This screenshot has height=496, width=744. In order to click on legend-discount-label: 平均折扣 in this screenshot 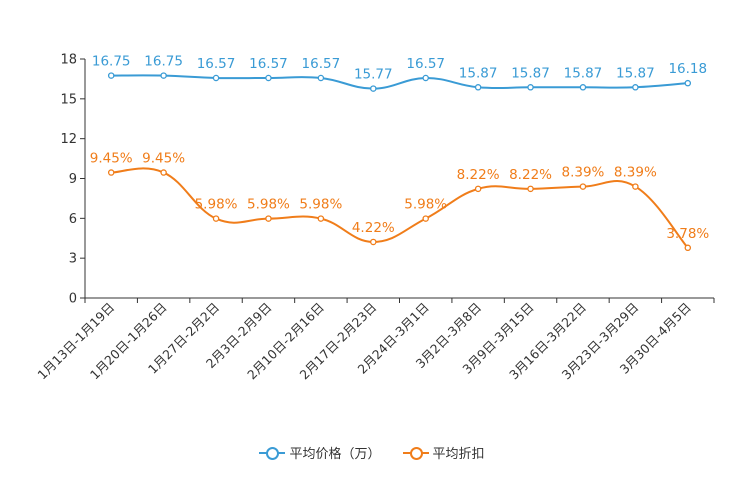, I will do `click(458, 454)`.